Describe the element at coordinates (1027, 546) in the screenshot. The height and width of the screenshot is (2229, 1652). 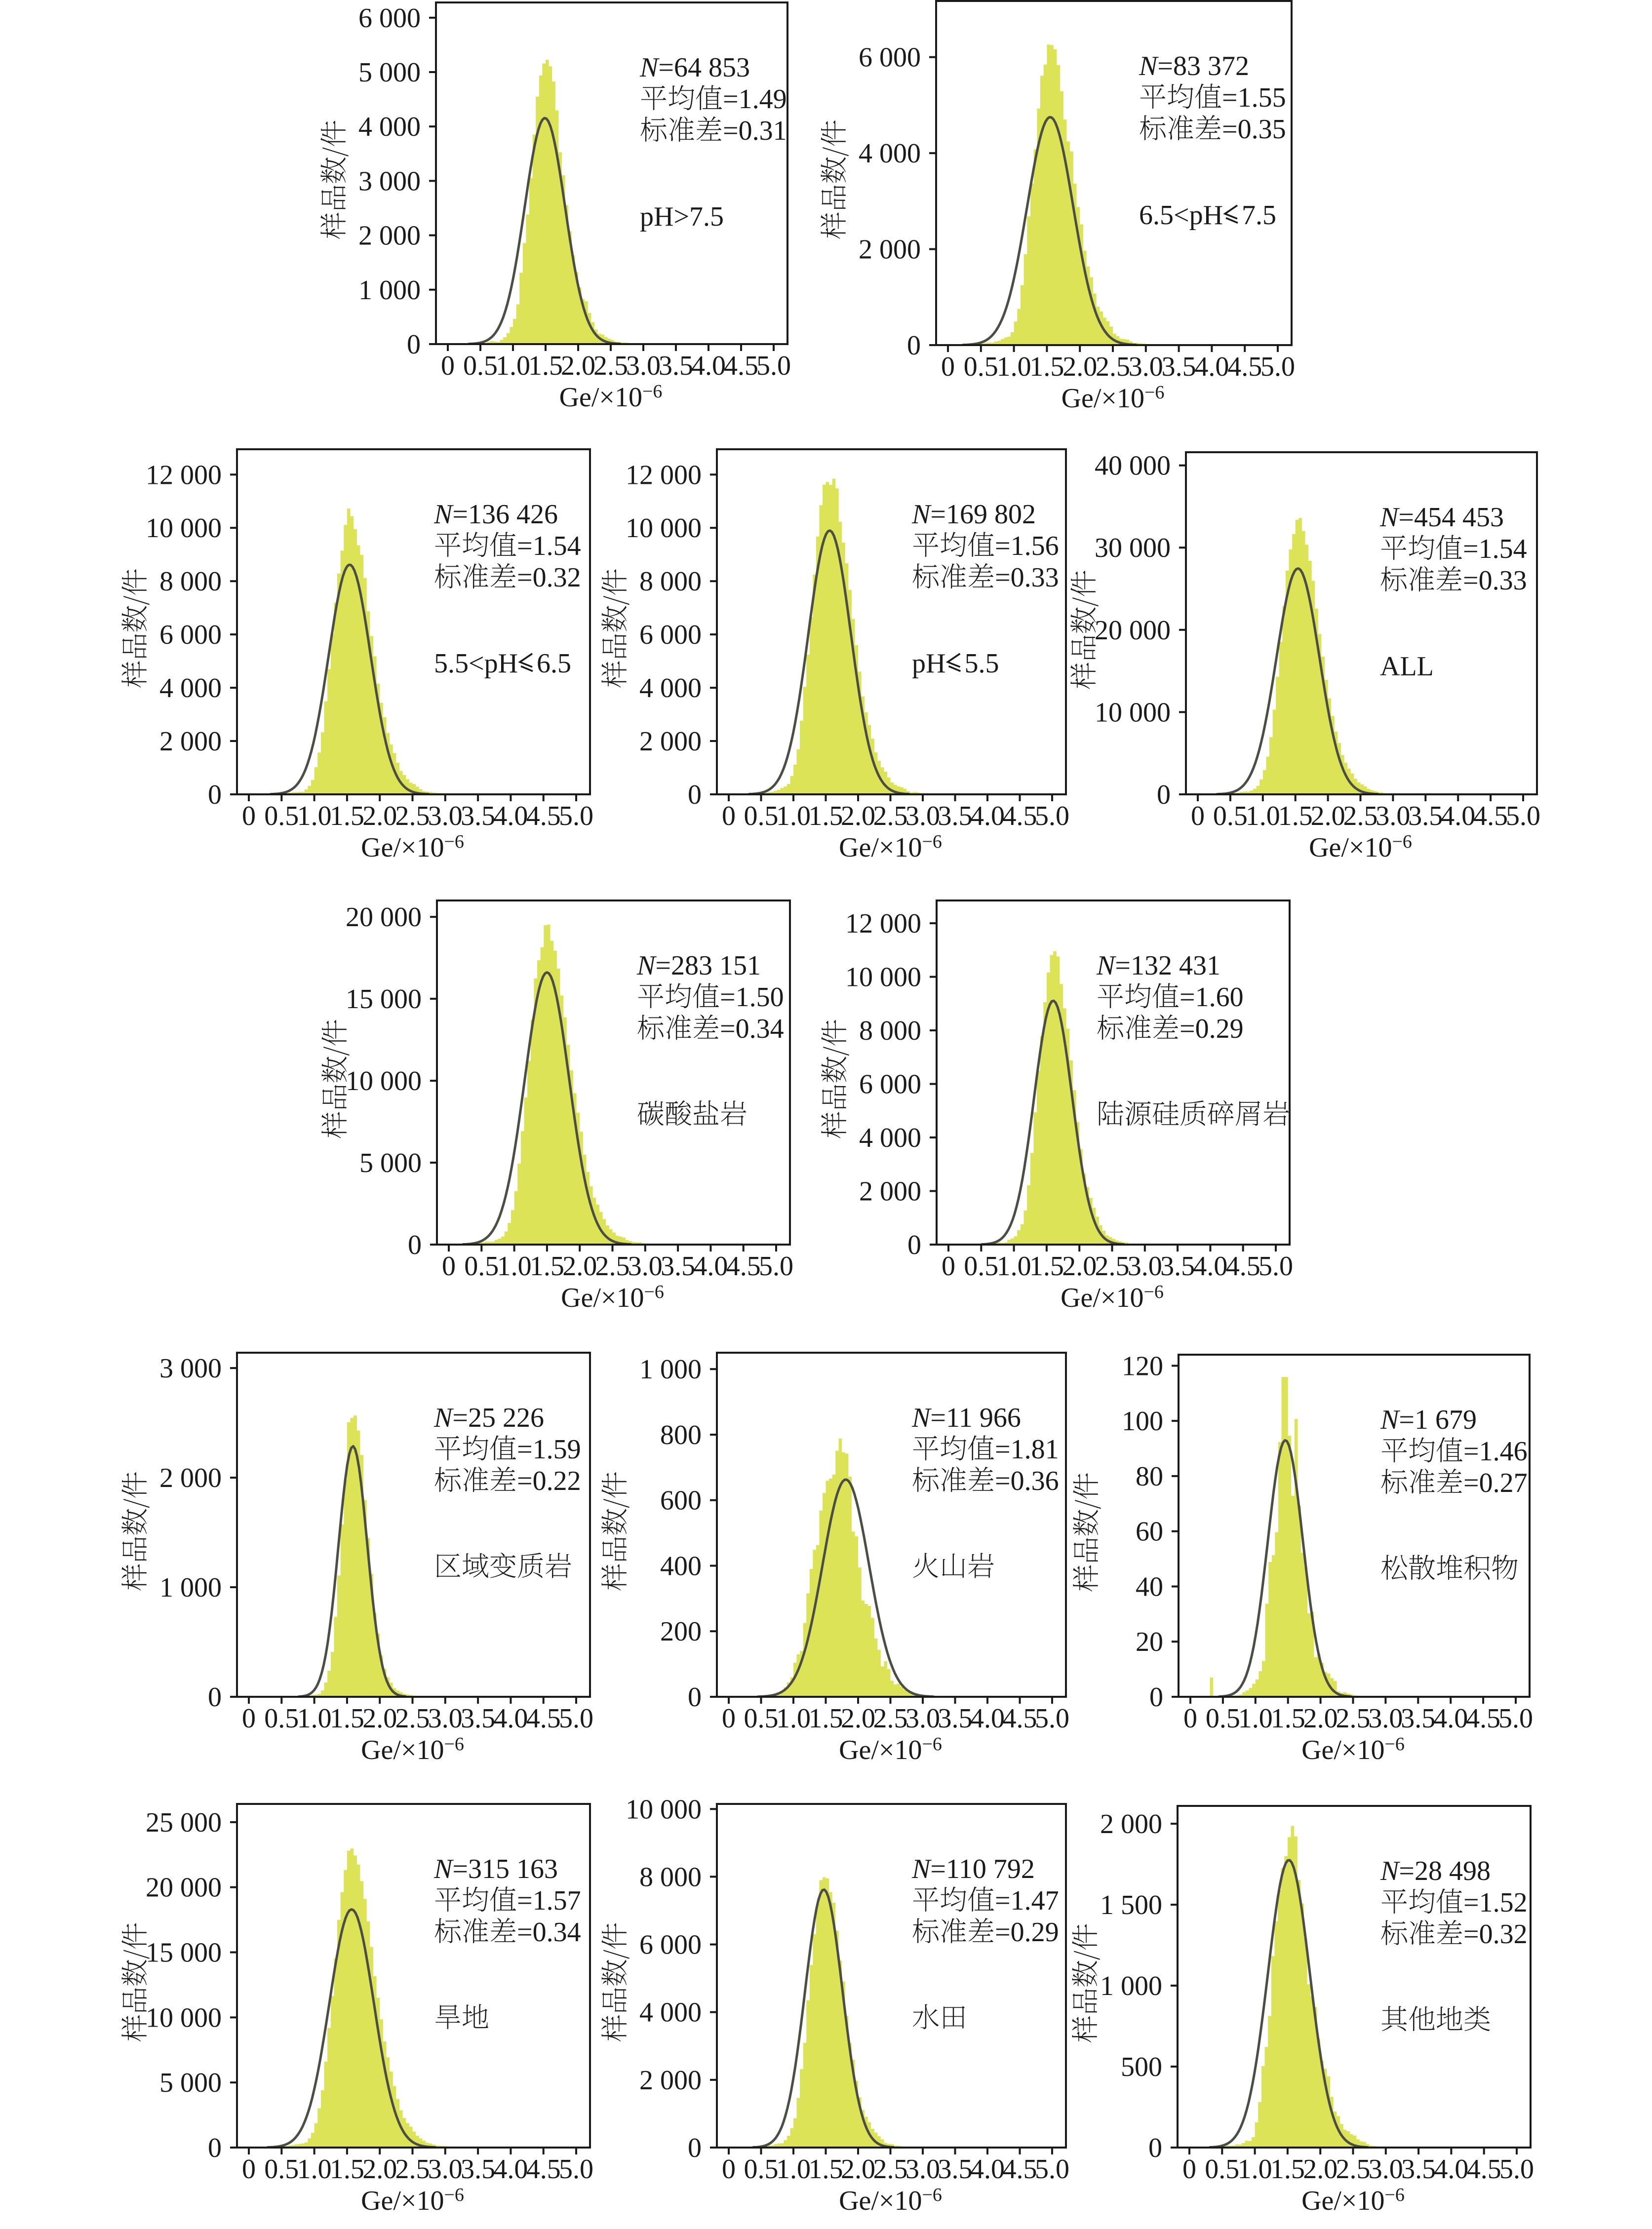
I see `svg-text: =1.56` at that location.